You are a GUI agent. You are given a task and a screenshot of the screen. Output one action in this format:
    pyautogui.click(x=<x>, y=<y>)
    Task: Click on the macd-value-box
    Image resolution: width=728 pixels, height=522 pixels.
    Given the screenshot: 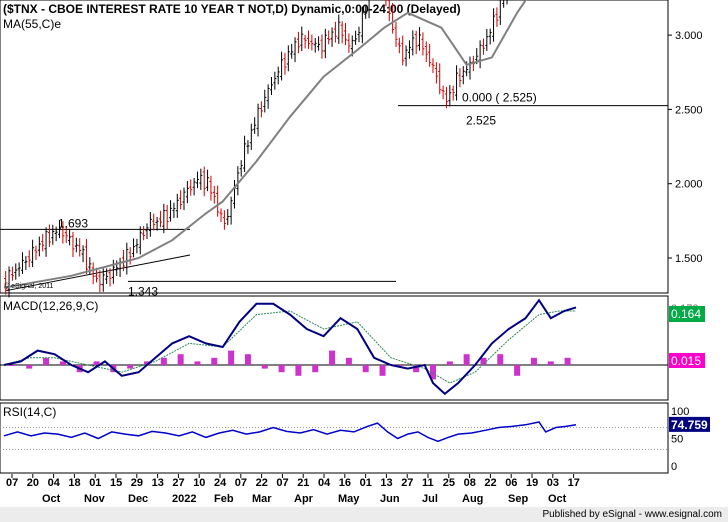 What is the action you would take?
    pyautogui.click(x=687, y=314)
    